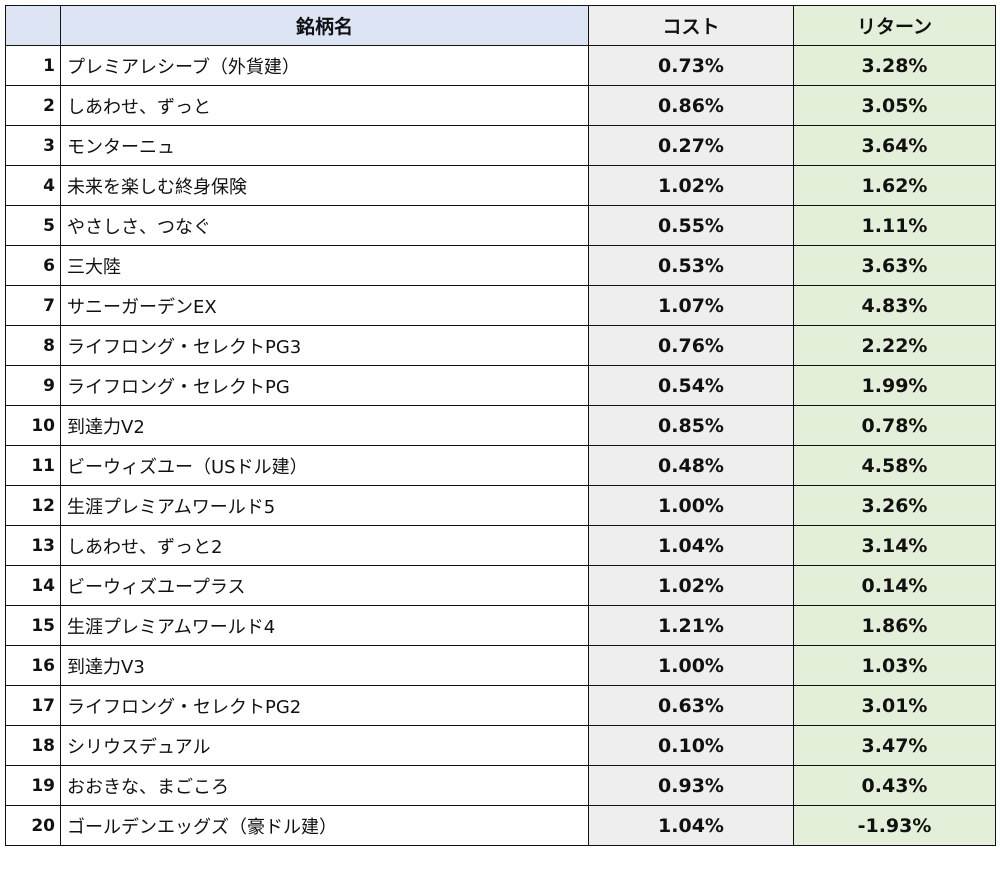 The height and width of the screenshot is (872, 1000). I want to click on product-name: シリウスデュアル, so click(324, 745).